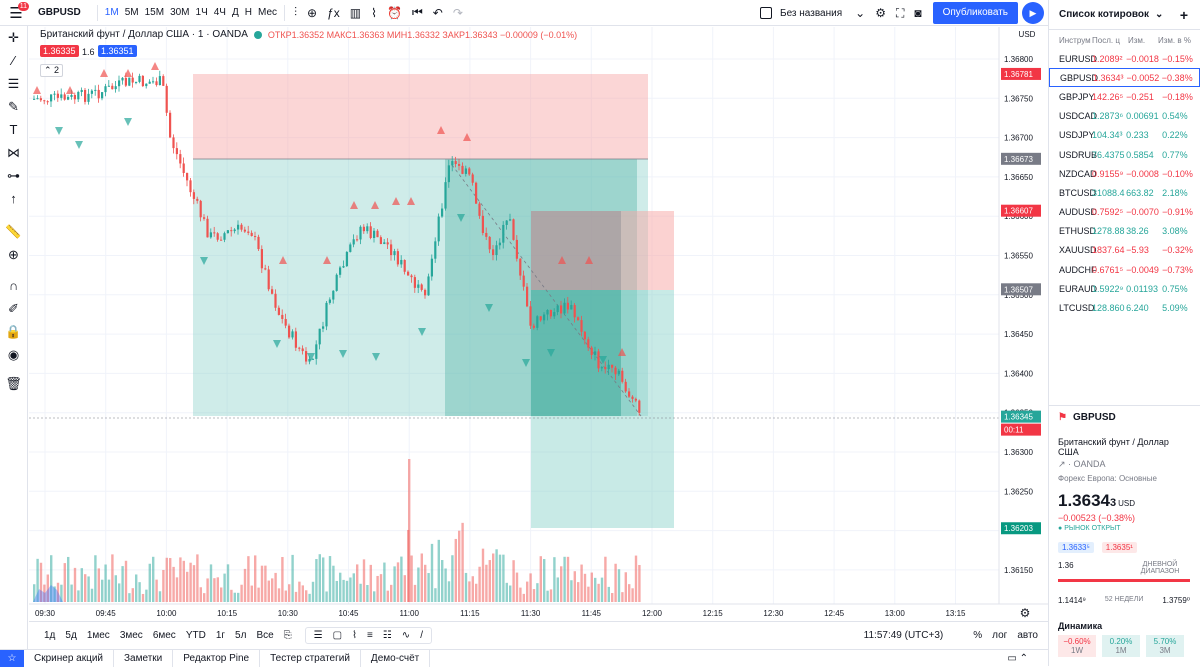 The width and height of the screenshot is (1200, 667). What do you see at coordinates (13, 175) in the screenshot?
I see `forecast-icon: ⊶` at bounding box center [13, 175].